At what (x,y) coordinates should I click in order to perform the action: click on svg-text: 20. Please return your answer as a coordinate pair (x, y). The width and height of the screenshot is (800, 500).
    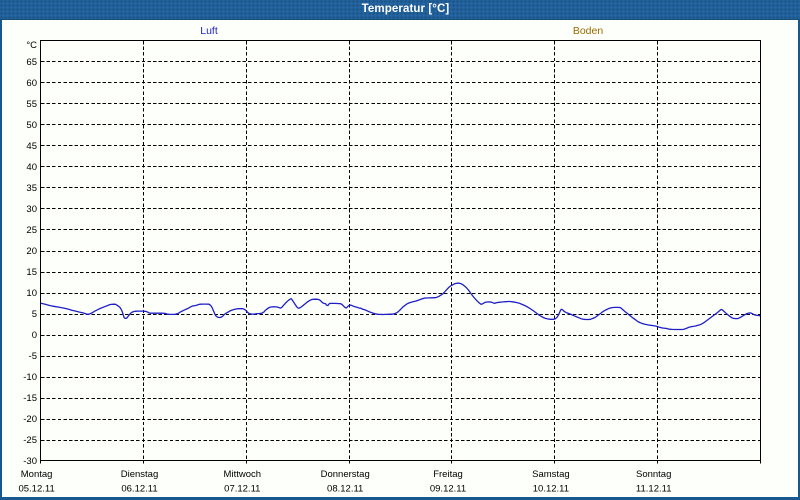
    Looking at the image, I should click on (31, 251).